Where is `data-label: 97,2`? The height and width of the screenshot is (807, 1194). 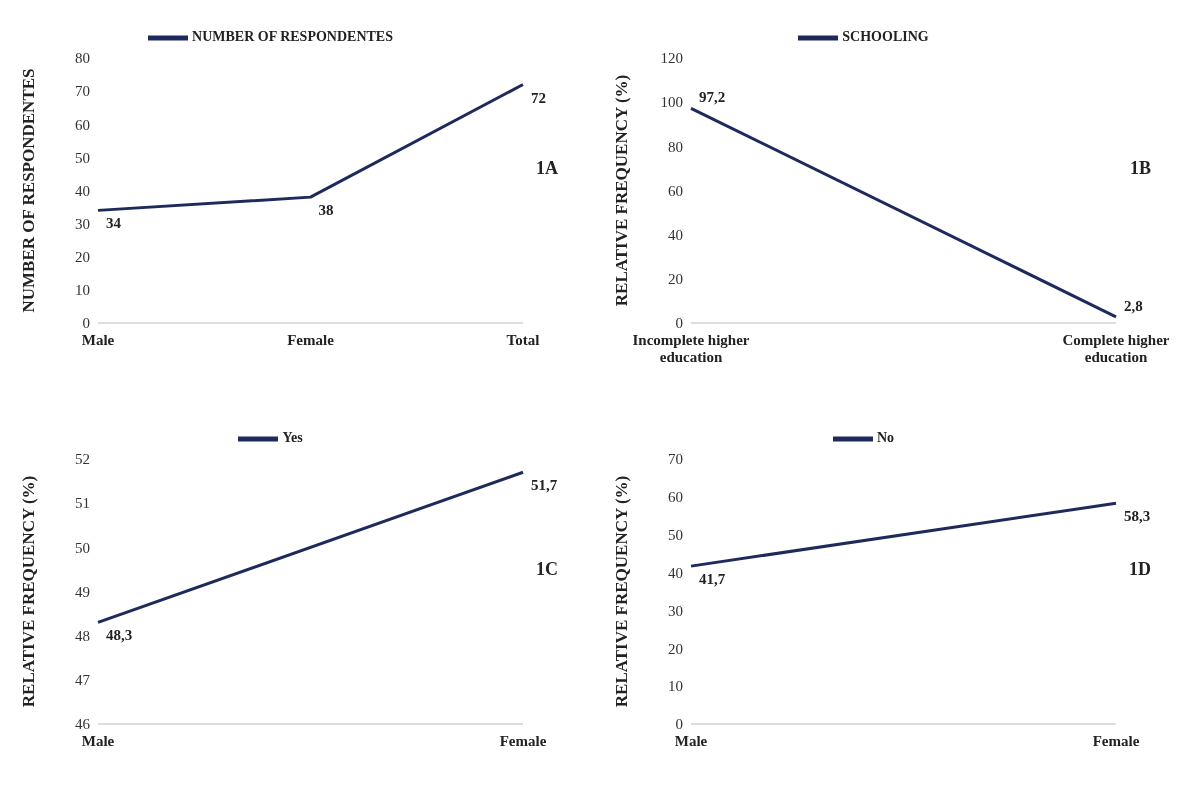
data-label: 97,2 is located at coordinates (712, 97).